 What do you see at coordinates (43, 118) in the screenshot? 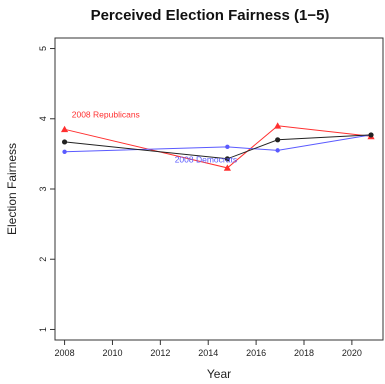
I see `y-tick-label-4: 4` at bounding box center [43, 118].